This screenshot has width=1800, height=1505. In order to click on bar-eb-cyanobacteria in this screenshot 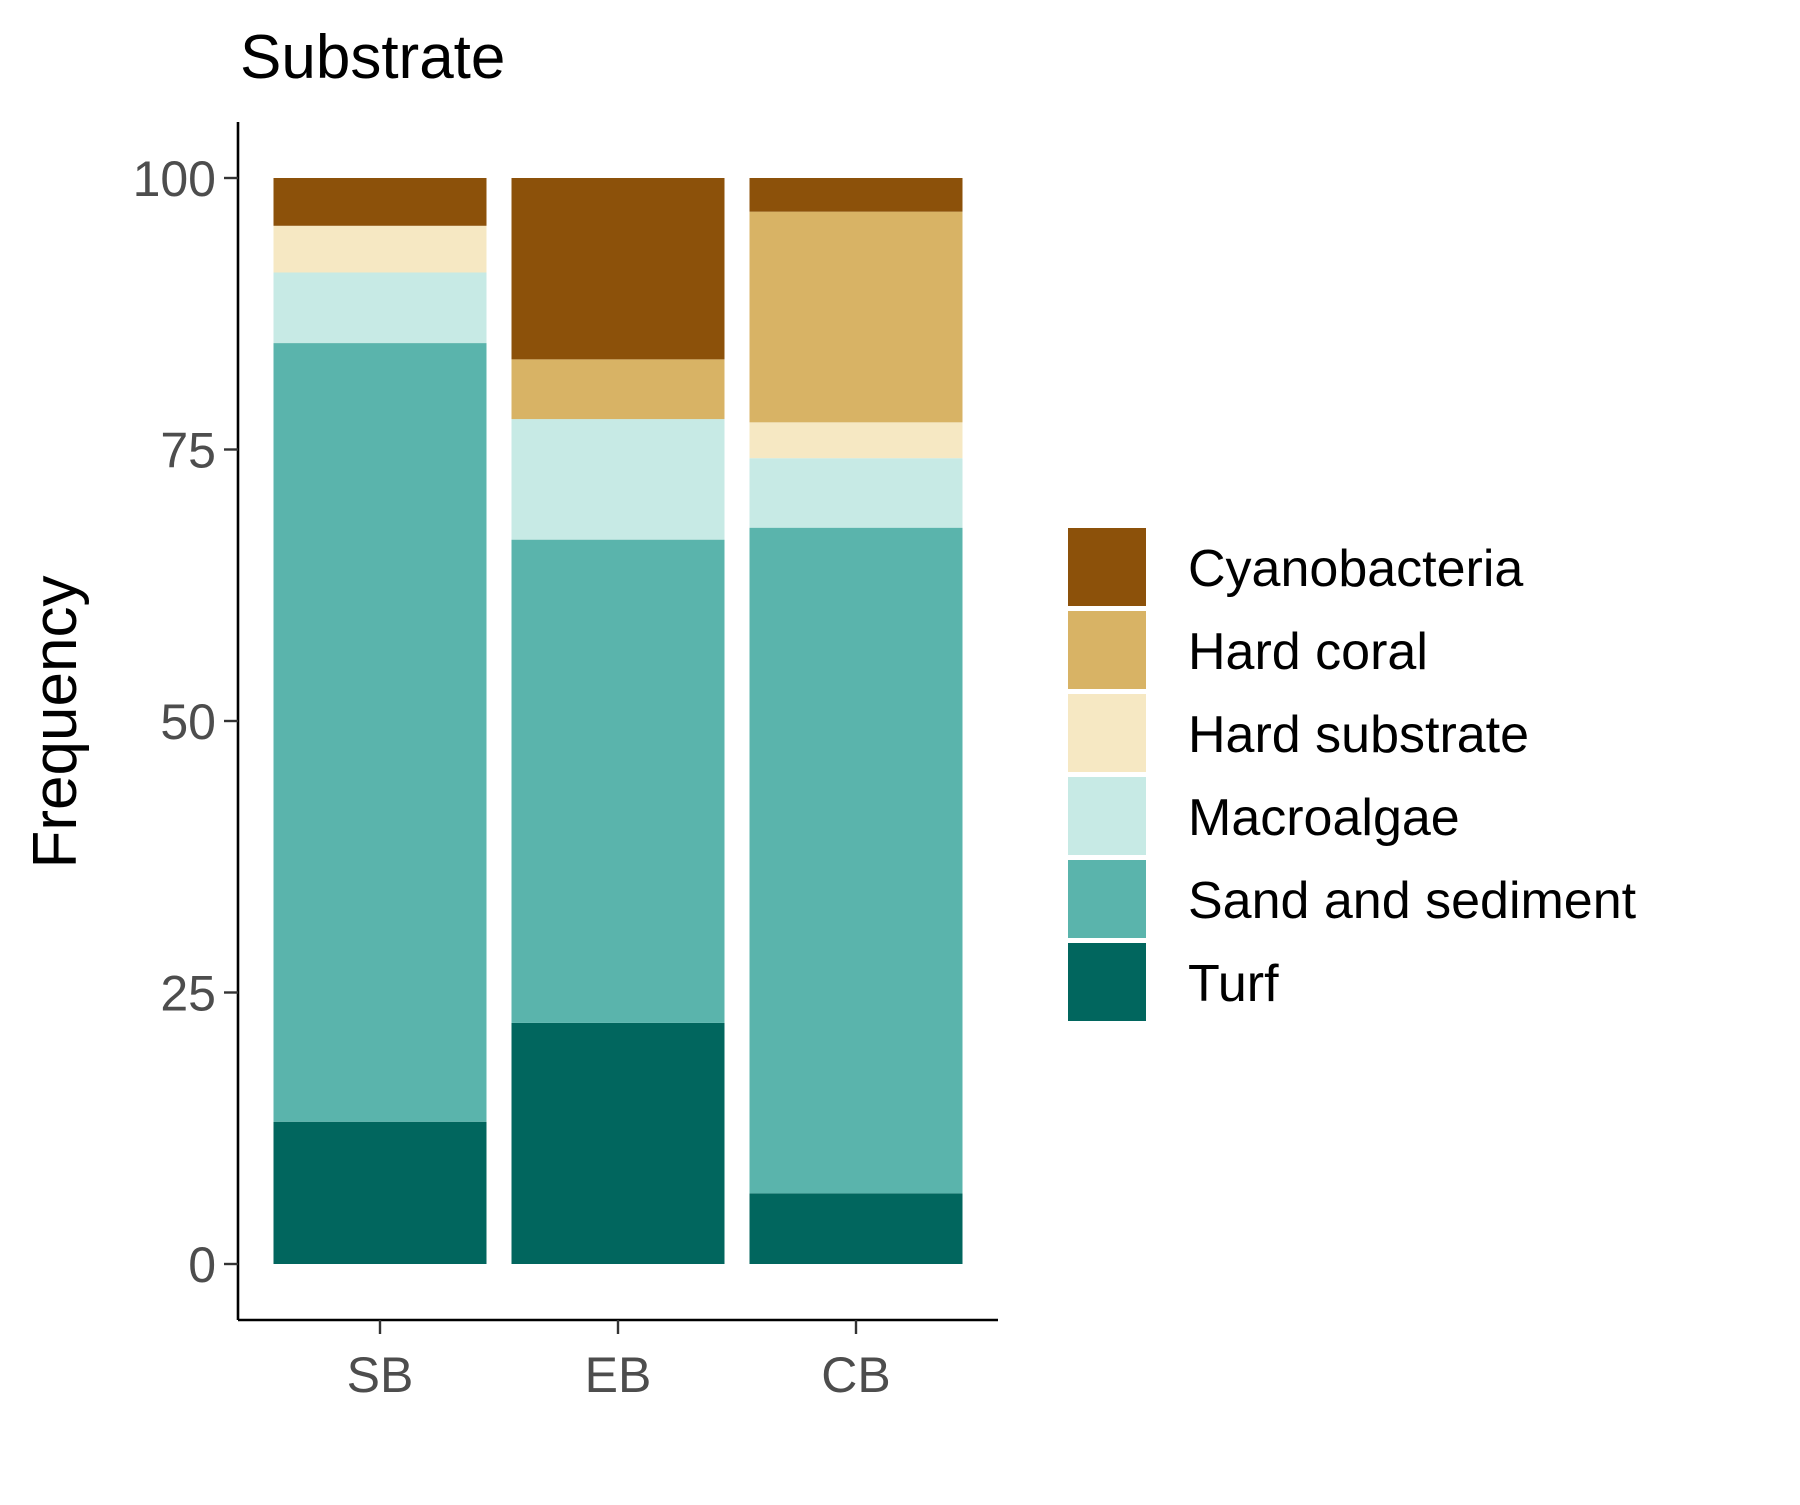, I will do `click(618, 269)`.